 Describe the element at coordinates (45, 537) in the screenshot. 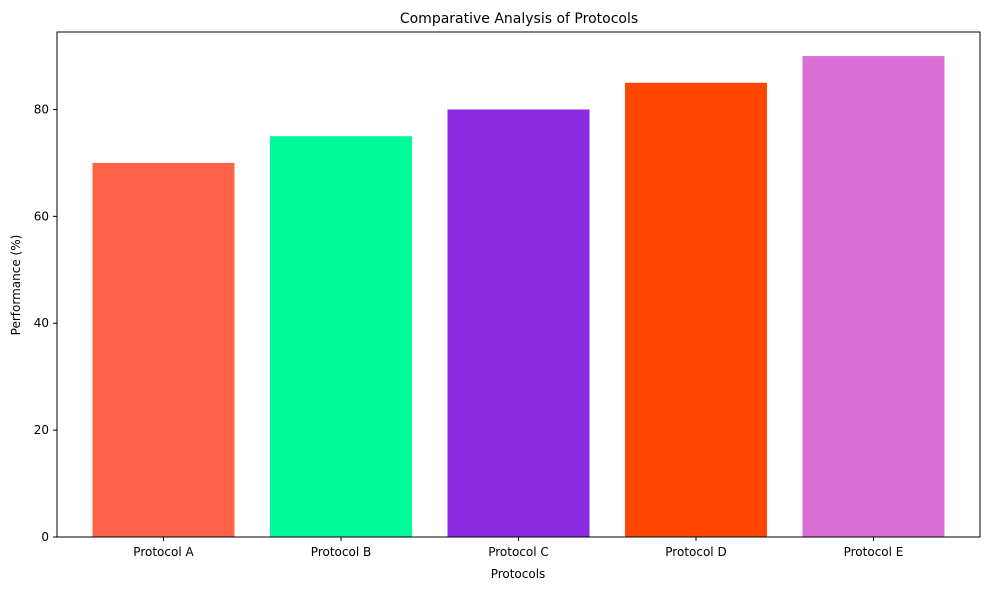

I see `y-tick-label: 0` at that location.